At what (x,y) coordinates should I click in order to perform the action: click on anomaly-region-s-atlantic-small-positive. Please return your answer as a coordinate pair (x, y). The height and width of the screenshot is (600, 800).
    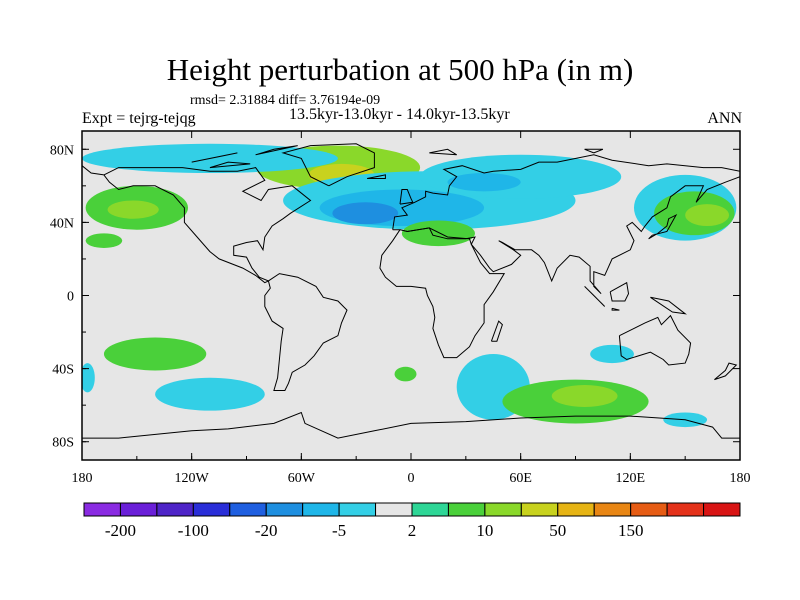
    Looking at the image, I should click on (405, 374).